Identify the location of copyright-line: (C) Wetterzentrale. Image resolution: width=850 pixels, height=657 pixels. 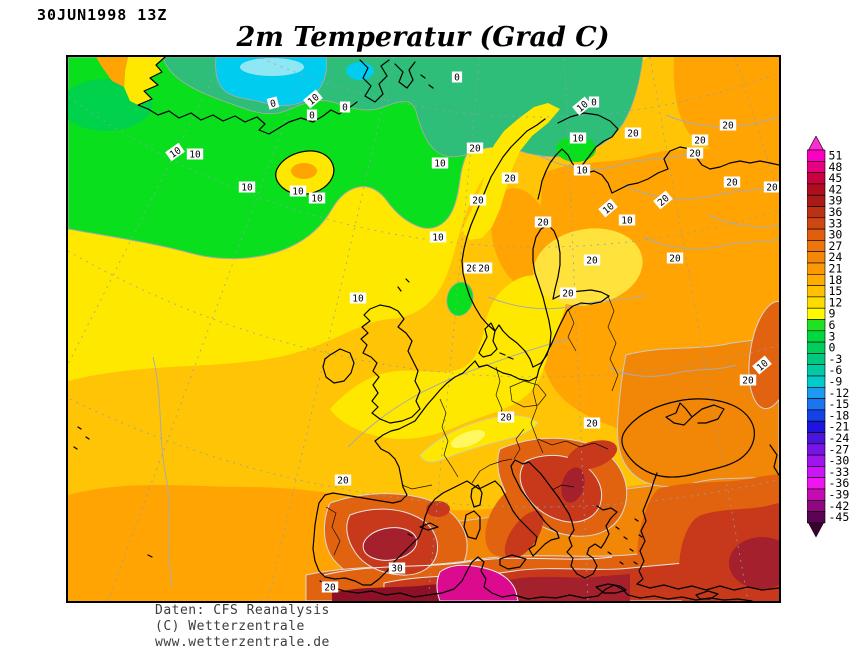
(230, 626).